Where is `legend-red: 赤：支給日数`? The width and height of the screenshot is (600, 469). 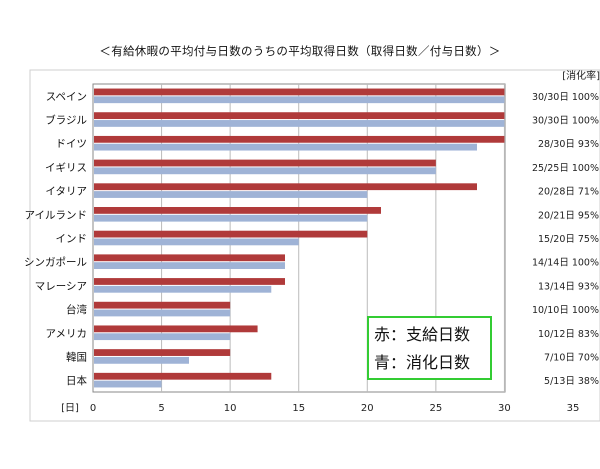 legend-red: 赤：支給日数 is located at coordinates (422, 334).